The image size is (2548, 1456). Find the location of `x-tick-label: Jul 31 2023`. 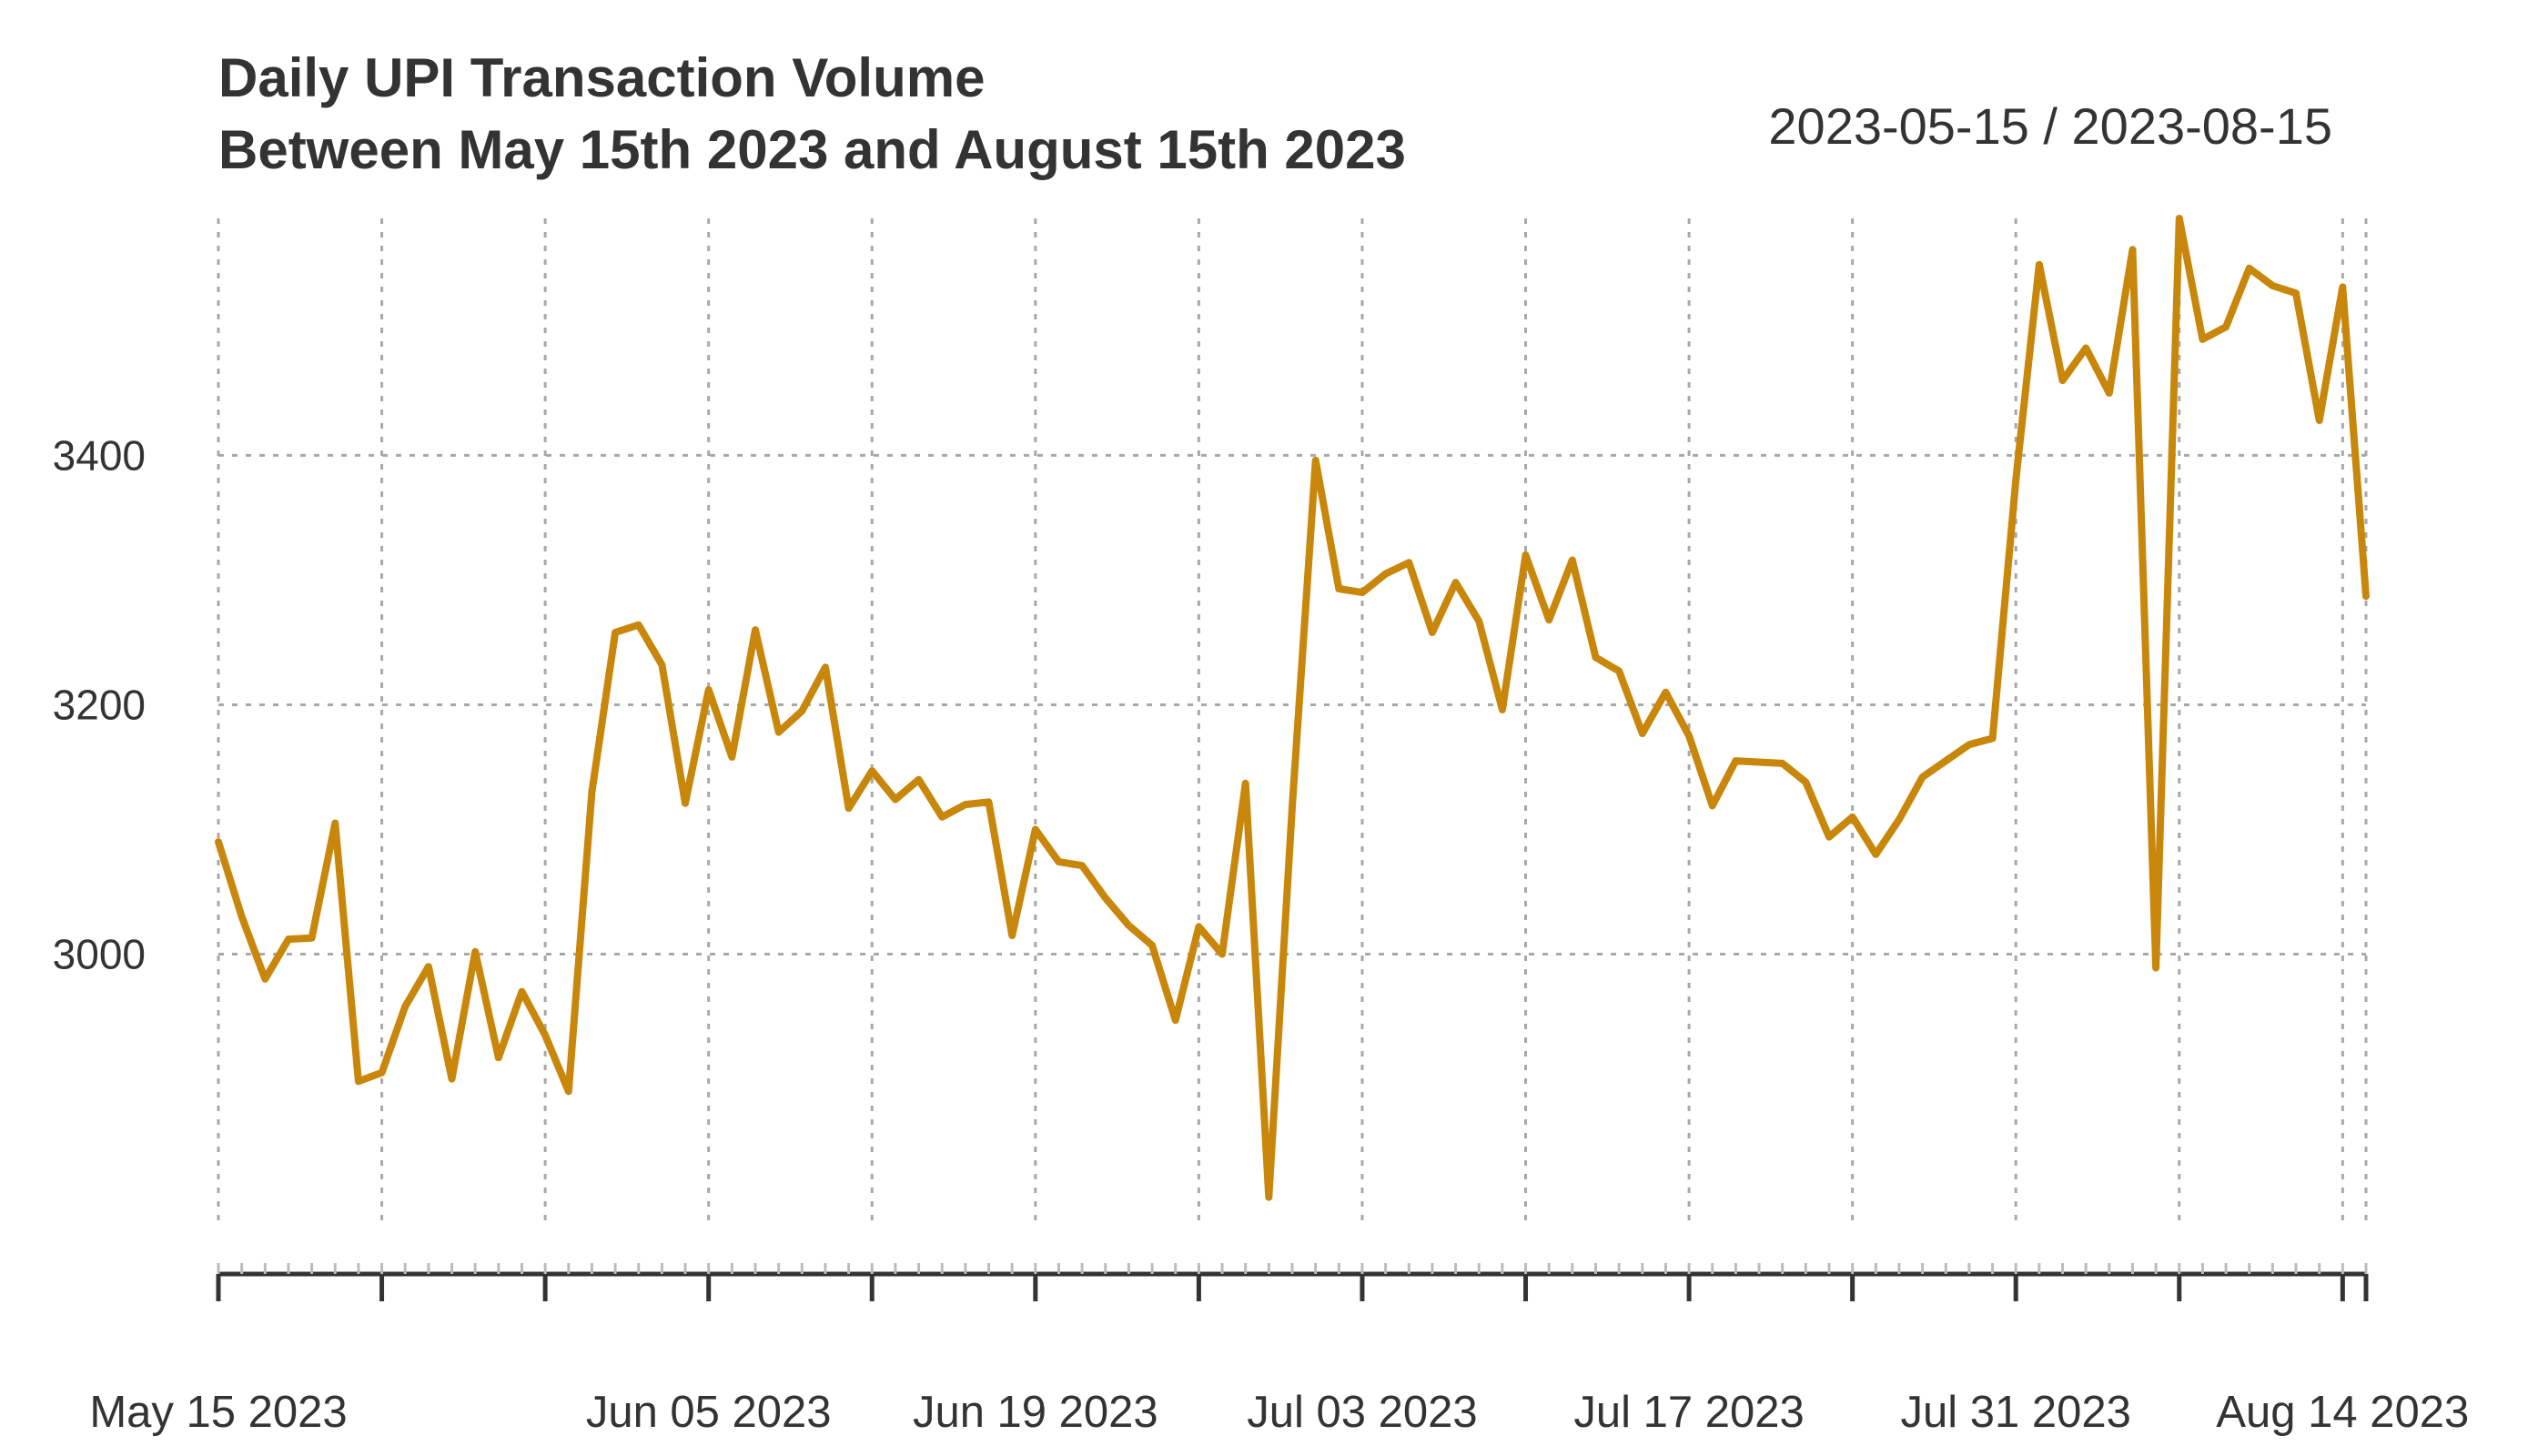

x-tick-label: Jul 31 2023 is located at coordinates (2016, 1413).